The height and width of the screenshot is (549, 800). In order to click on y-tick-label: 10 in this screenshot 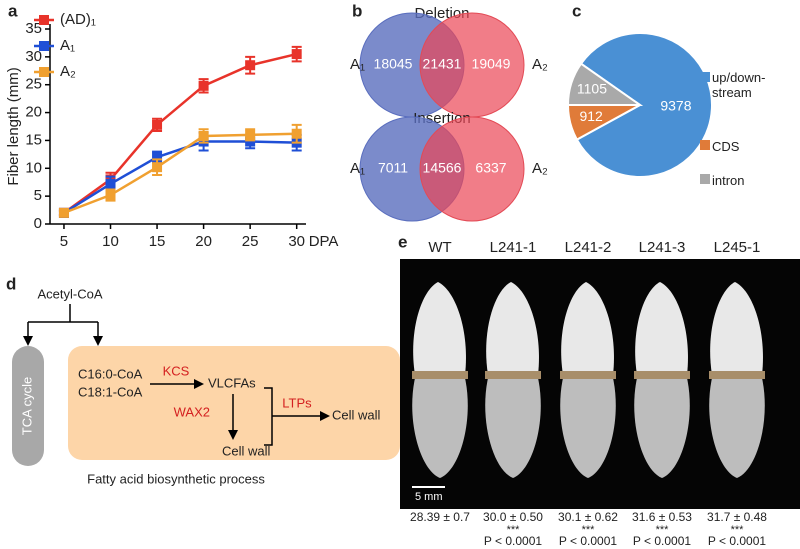, I will do `click(33, 167)`.